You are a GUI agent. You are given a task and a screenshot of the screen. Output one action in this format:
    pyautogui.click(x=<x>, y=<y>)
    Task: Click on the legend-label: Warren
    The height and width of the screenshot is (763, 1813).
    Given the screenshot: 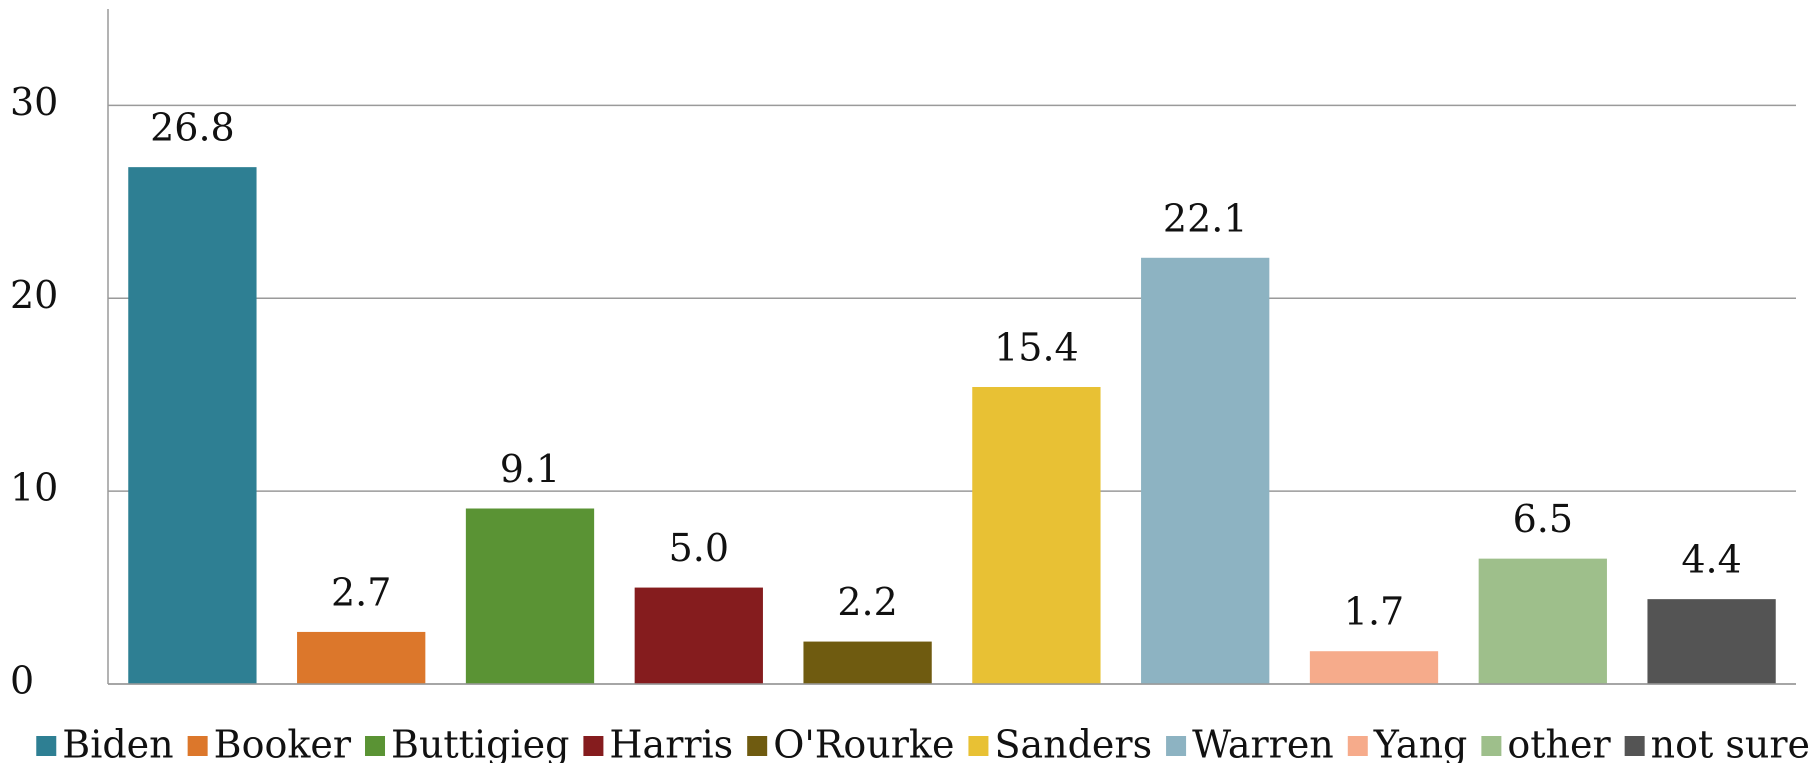 What is the action you would take?
    pyautogui.click(x=1263, y=743)
    